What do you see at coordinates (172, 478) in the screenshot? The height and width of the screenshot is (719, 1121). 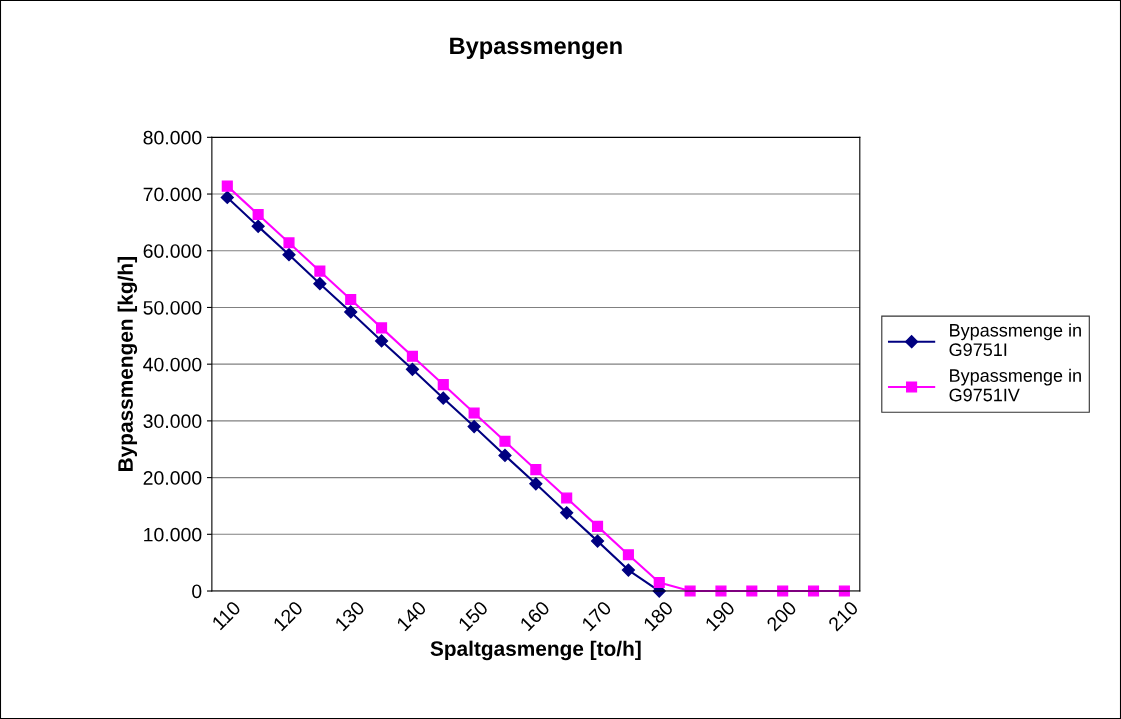 I see `y-tick-label: 20.000` at bounding box center [172, 478].